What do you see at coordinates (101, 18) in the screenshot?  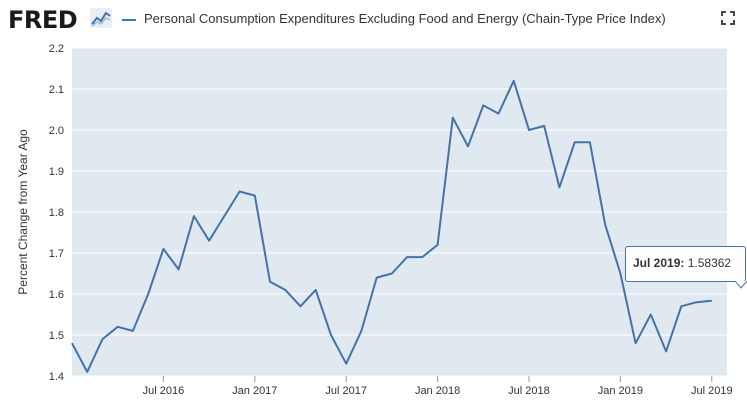 I see `fred-logo-graph-icon` at bounding box center [101, 18].